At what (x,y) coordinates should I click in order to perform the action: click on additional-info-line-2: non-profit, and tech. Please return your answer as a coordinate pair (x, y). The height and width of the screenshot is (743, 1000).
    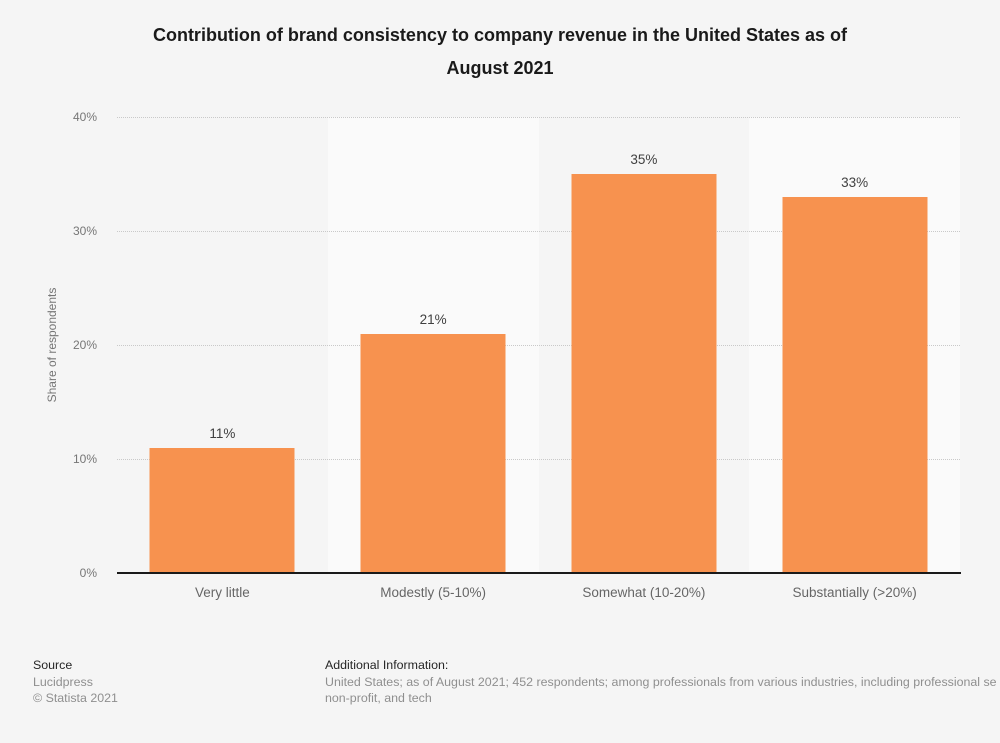
    Looking at the image, I should click on (378, 698).